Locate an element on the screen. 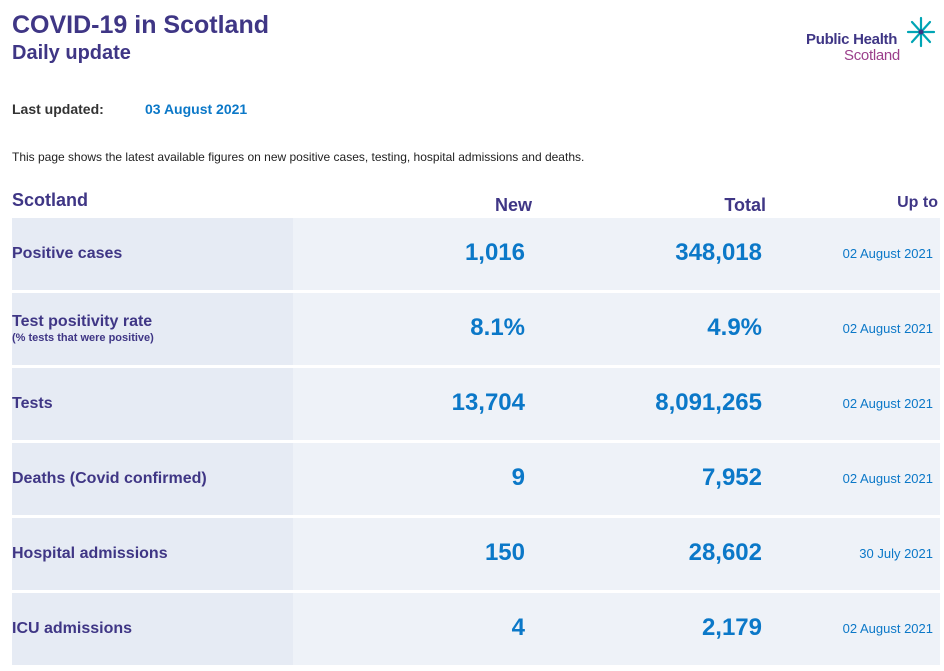 The image size is (944, 671). row-total-value: 348,018 is located at coordinates (718, 252).